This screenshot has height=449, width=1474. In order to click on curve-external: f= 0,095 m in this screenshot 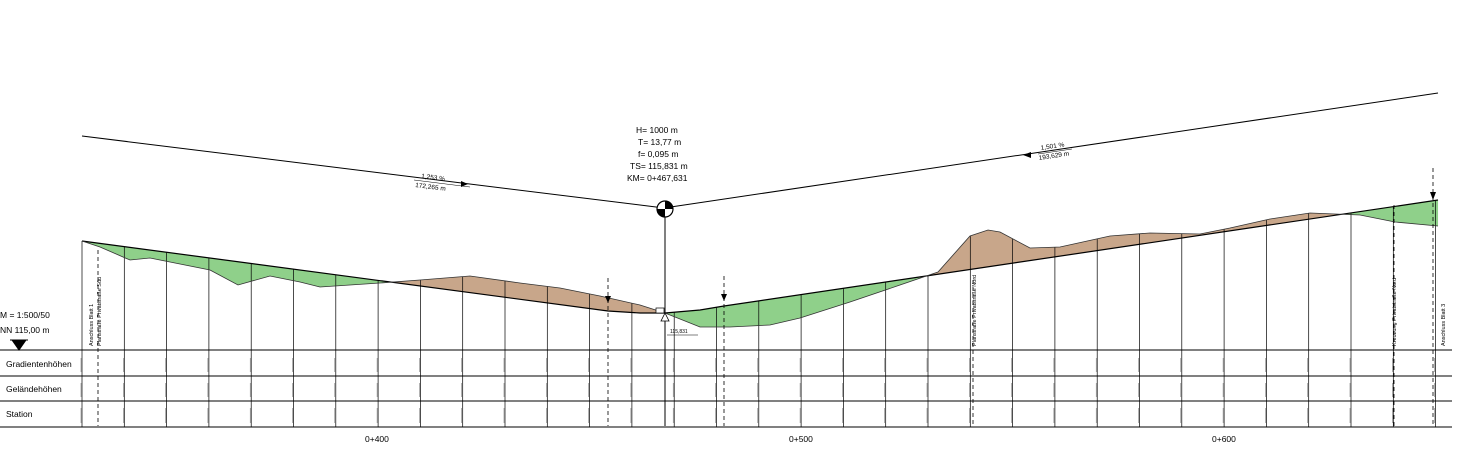, I will do `click(658, 154)`.